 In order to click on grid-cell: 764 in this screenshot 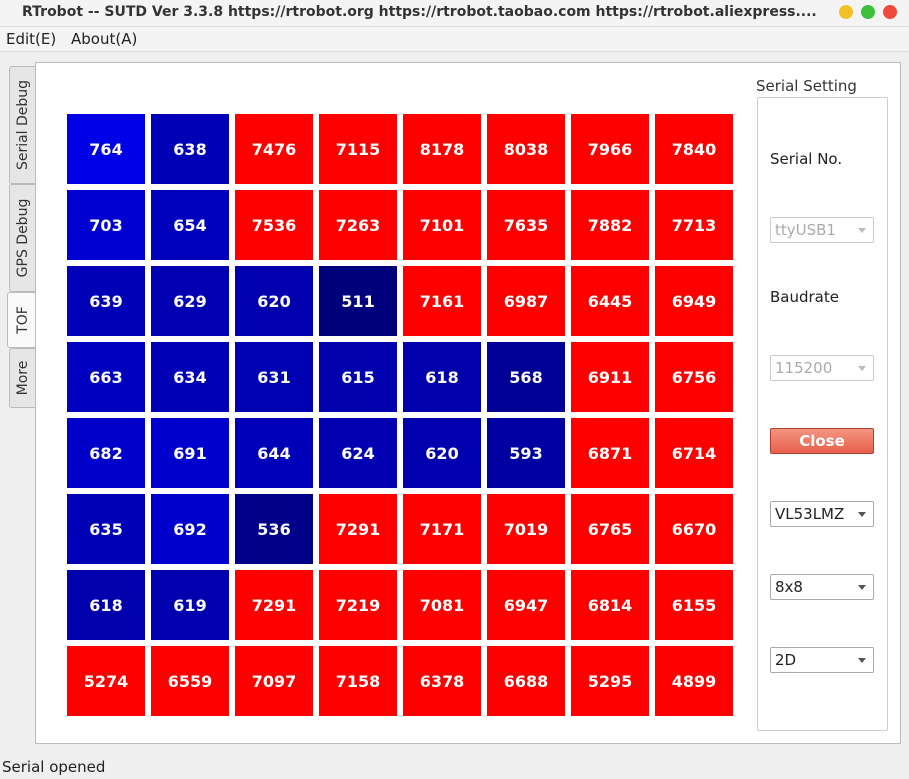, I will do `click(106, 149)`.